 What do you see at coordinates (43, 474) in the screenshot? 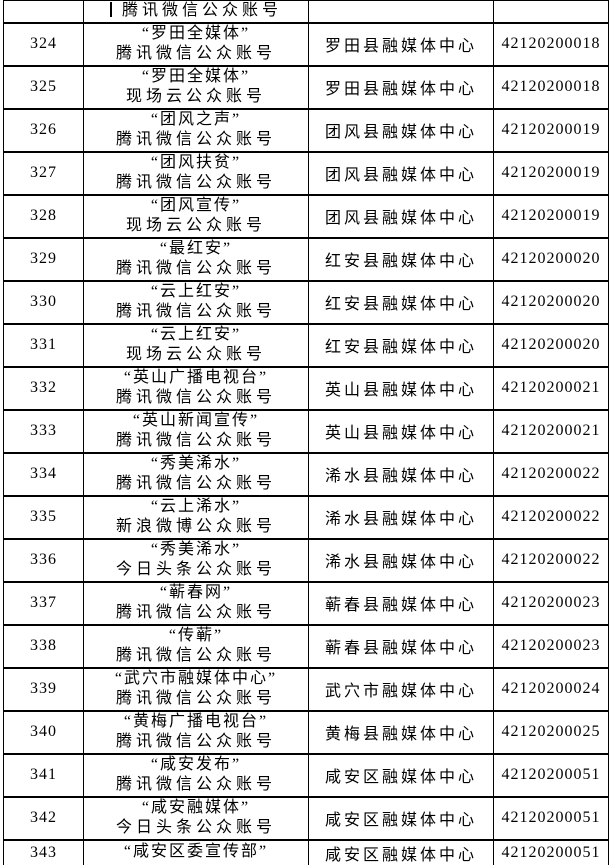
I see `row-number-cell: 334` at bounding box center [43, 474].